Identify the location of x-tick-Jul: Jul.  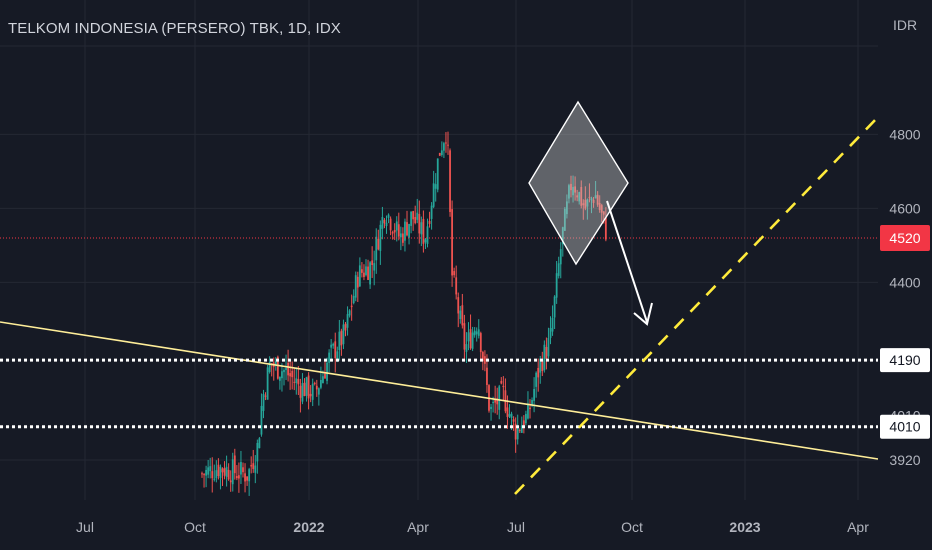
(516, 527).